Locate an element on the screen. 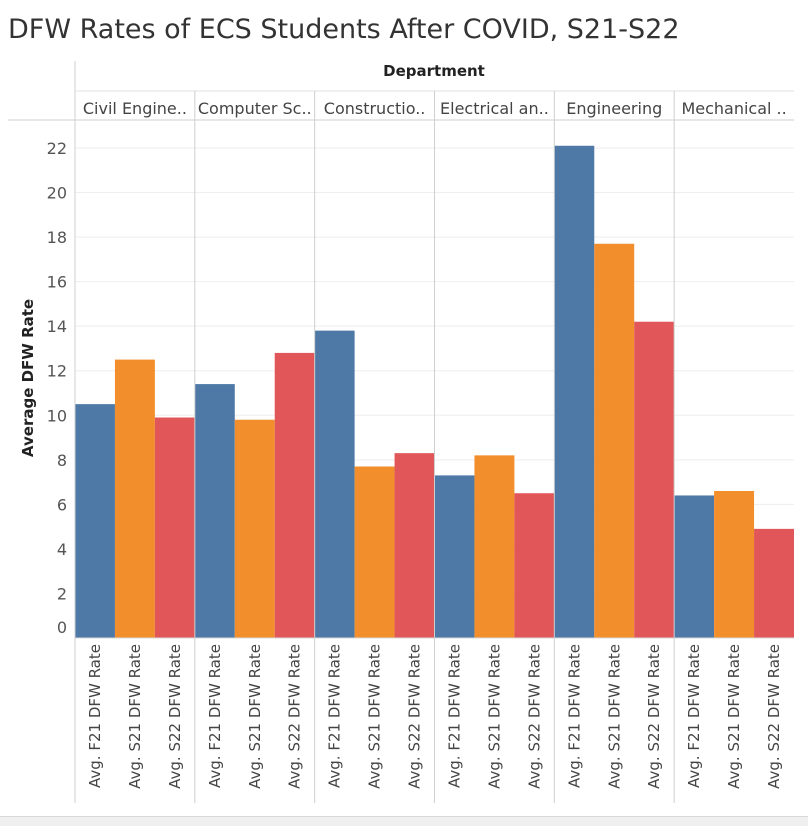 This screenshot has height=826, width=808. category-header: Civil Engine.. is located at coordinates (135, 108).